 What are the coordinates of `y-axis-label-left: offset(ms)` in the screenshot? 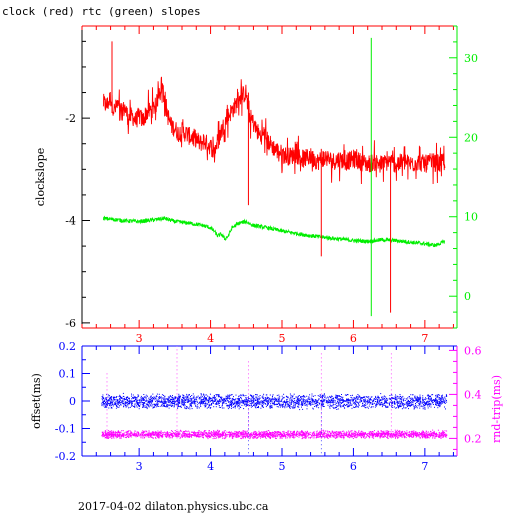 It's located at (36, 401).